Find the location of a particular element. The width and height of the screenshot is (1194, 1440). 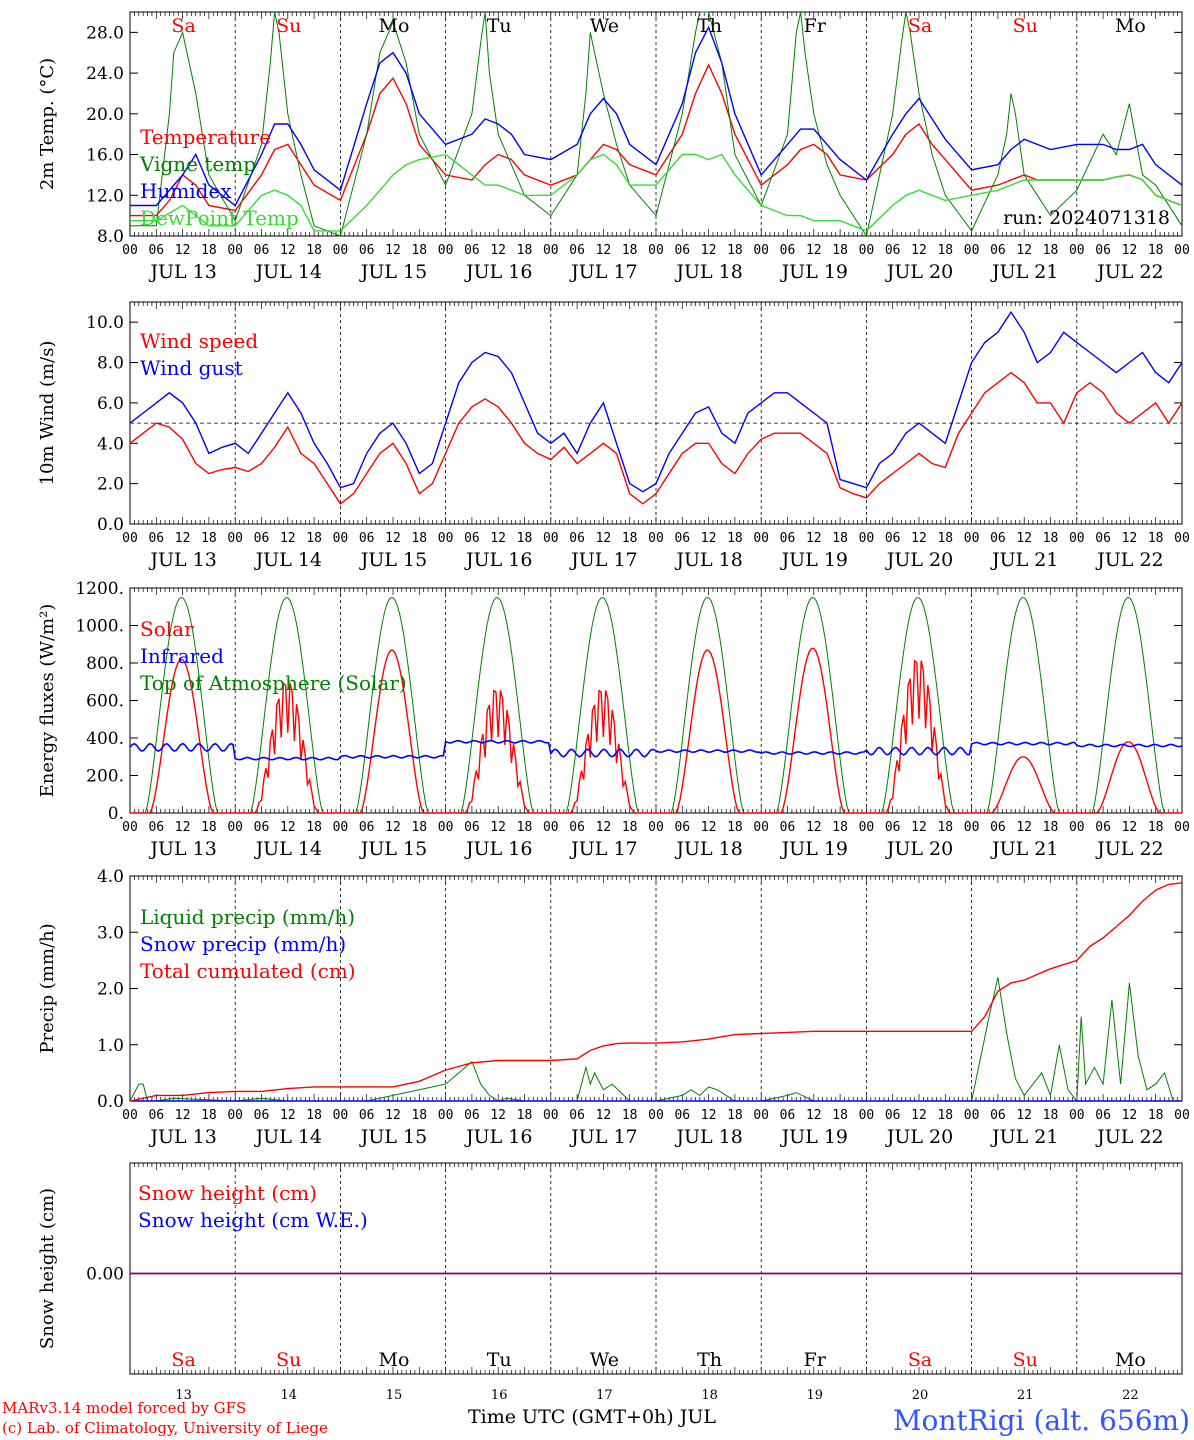

date-label: JUL 16 is located at coordinates (498, 272).